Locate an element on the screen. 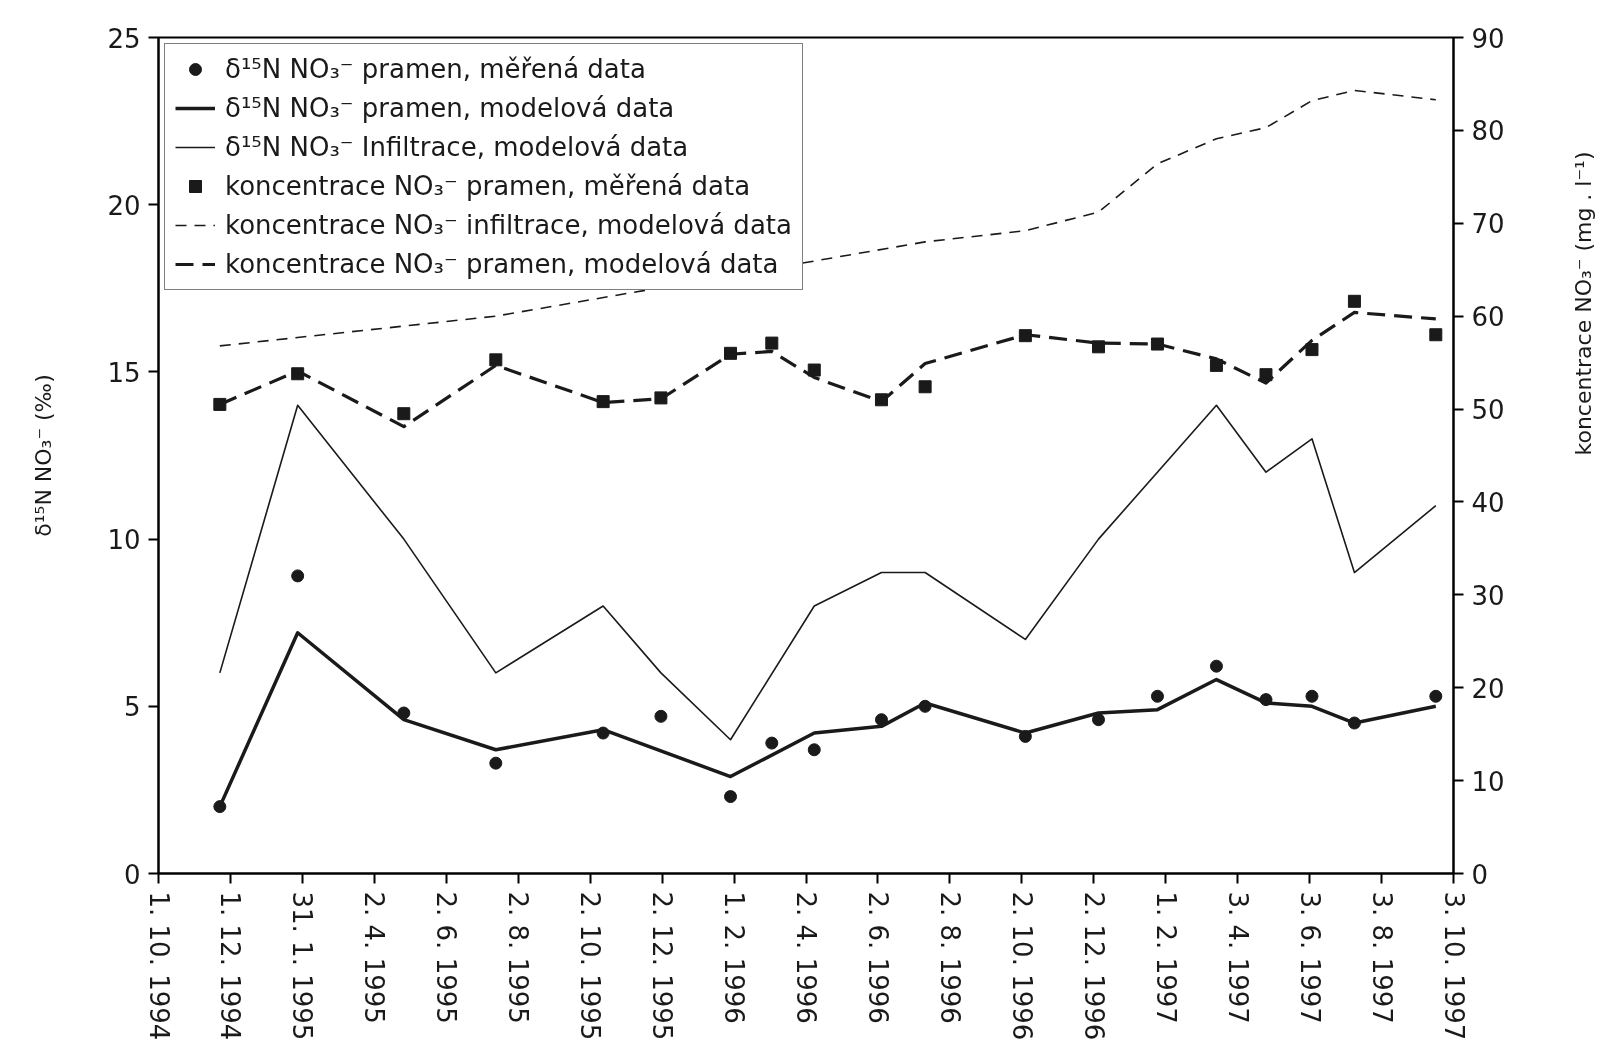 The width and height of the screenshot is (1612, 1063). x-tick-label: 2. 12. 1996 is located at coordinates (1093, 966).